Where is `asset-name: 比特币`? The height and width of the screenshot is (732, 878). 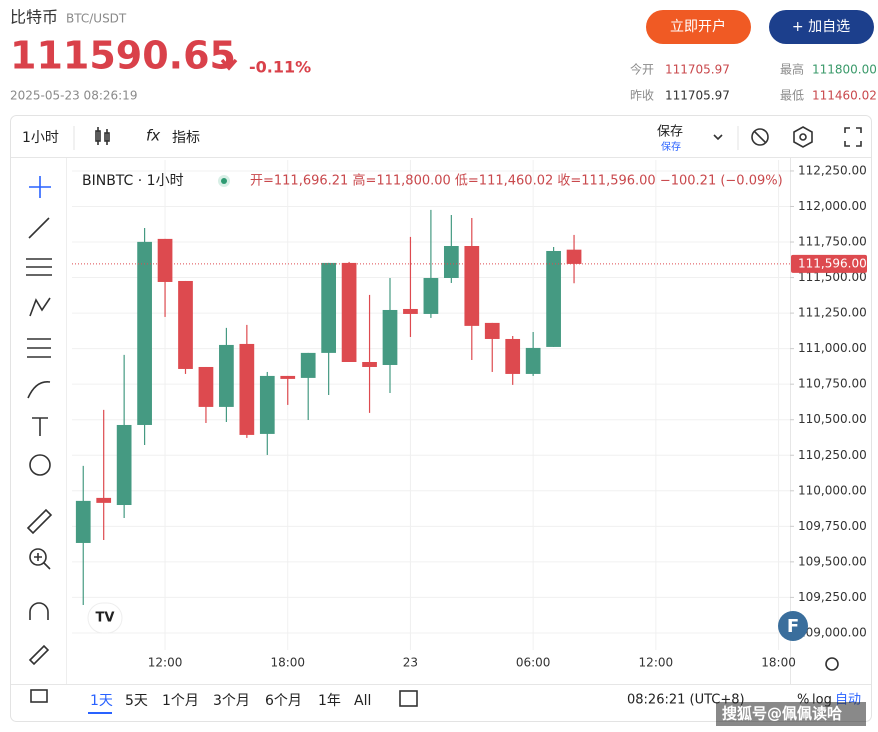
asset-name: 比特币 is located at coordinates (34, 17).